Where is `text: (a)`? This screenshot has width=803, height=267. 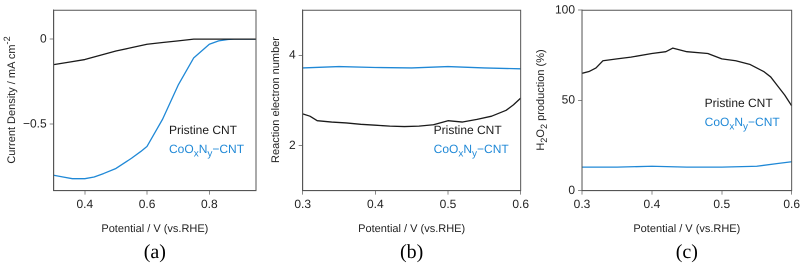
text: (a) is located at coordinates (155, 252).